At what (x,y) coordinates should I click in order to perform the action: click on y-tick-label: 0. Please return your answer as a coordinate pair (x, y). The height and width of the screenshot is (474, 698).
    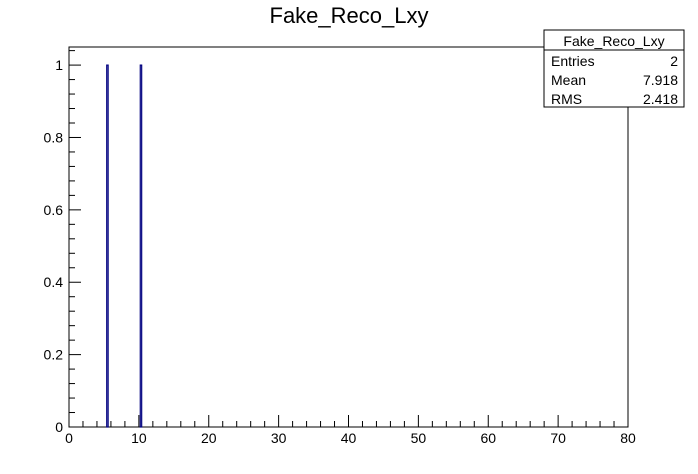
    Looking at the image, I should click on (59, 427).